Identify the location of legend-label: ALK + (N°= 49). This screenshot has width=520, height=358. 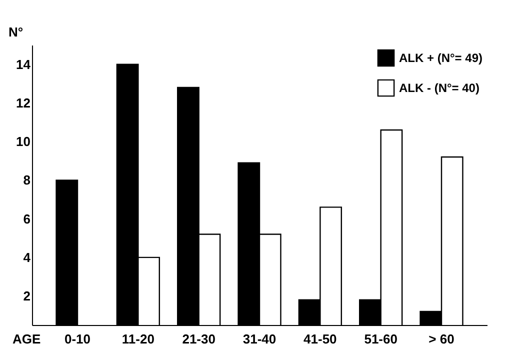
(440, 58).